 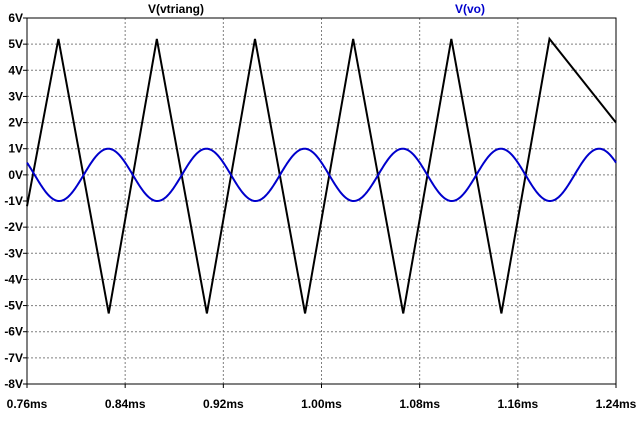 What do you see at coordinates (419, 404) in the screenshot?
I see `x-tick-label: 1.08ms` at bounding box center [419, 404].